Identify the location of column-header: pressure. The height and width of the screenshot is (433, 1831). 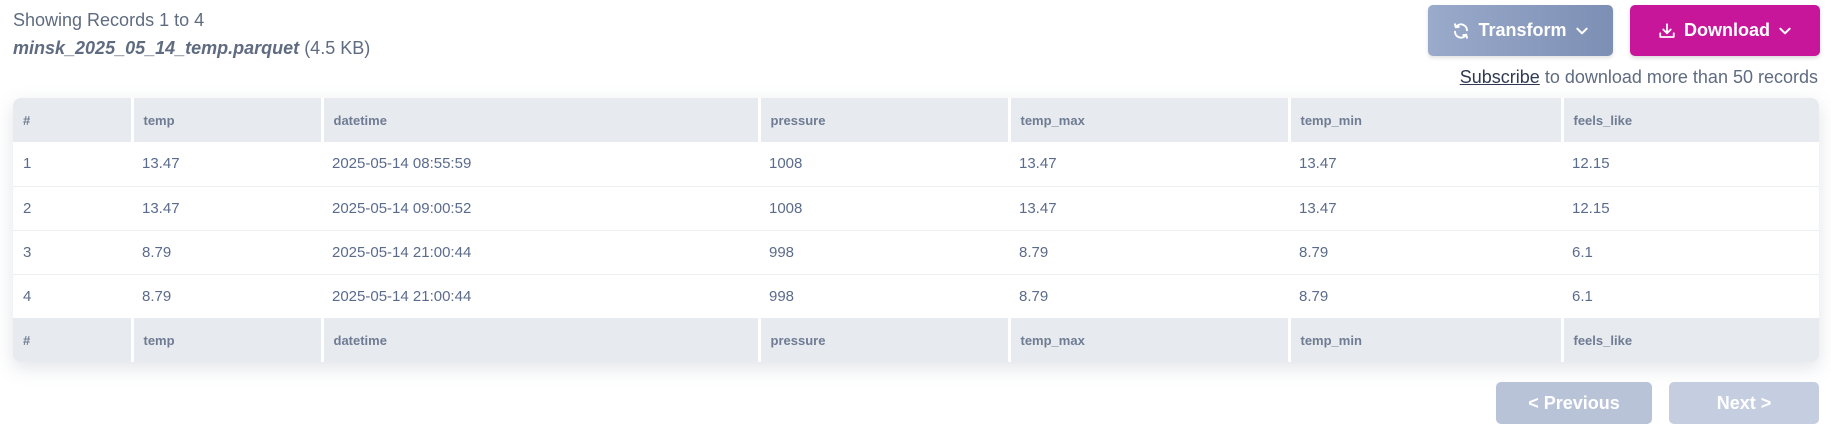
(885, 120).